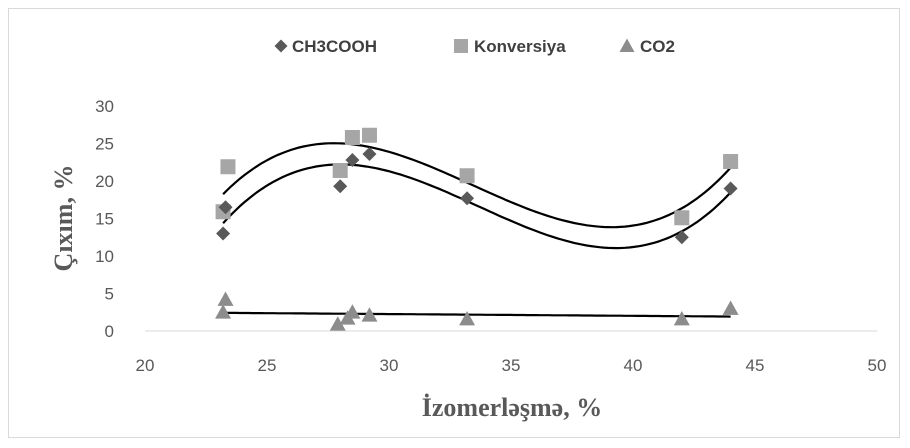 The image size is (910, 448). I want to click on y-tick-label: 30, so click(104, 106).